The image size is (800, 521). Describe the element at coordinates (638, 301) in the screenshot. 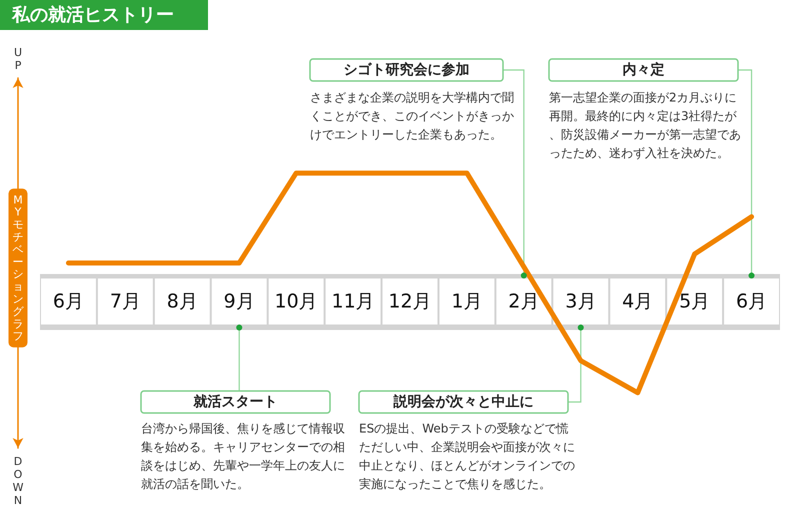

I see `x-tick-label: 4月` at that location.